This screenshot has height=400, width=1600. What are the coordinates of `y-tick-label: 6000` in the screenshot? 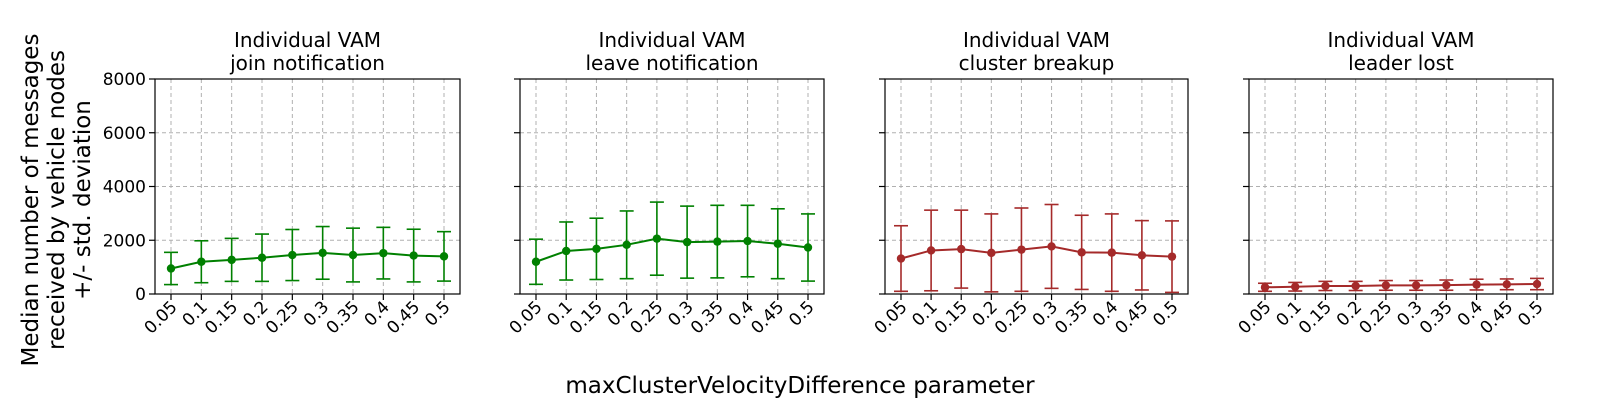 It's located at (124, 134).